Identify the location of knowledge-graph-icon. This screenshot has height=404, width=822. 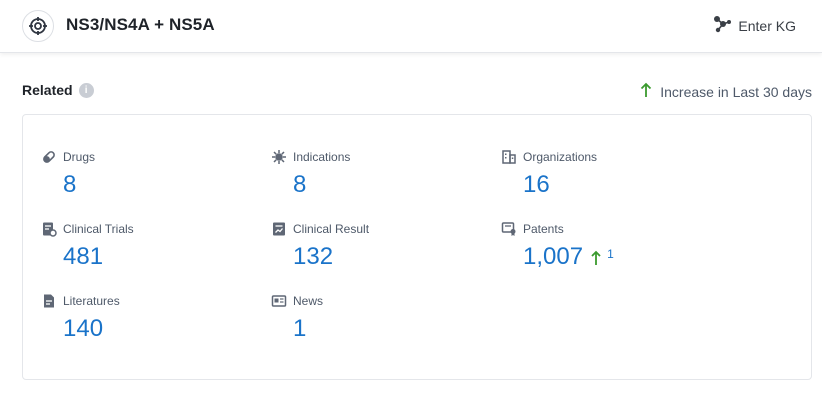
(722, 25).